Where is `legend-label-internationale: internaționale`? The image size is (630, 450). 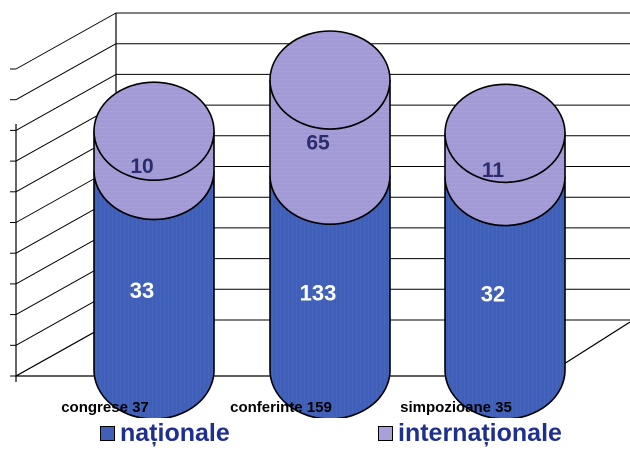 legend-label-internationale: internaționale is located at coordinates (480, 433).